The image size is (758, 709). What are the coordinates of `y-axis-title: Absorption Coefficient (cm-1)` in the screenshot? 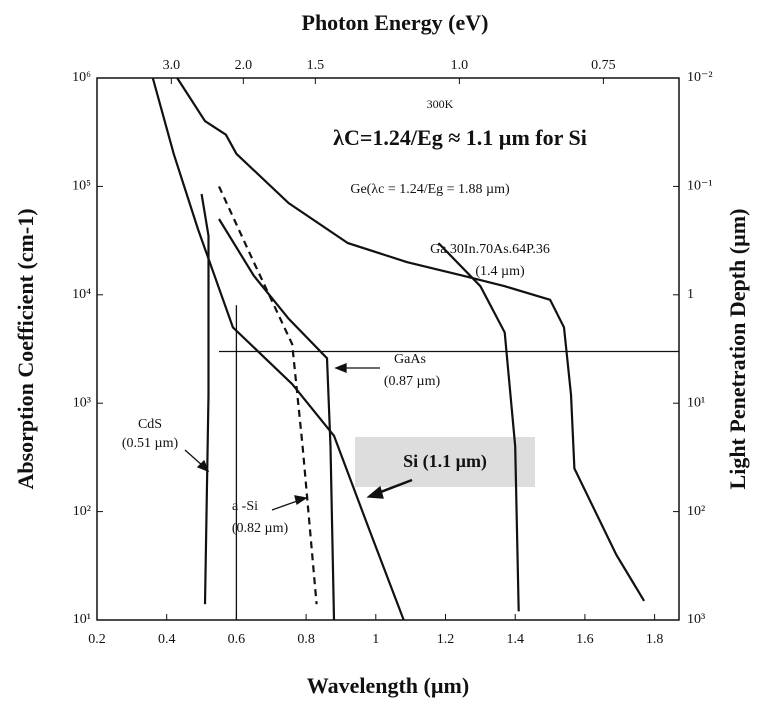 It's located at (25, 348).